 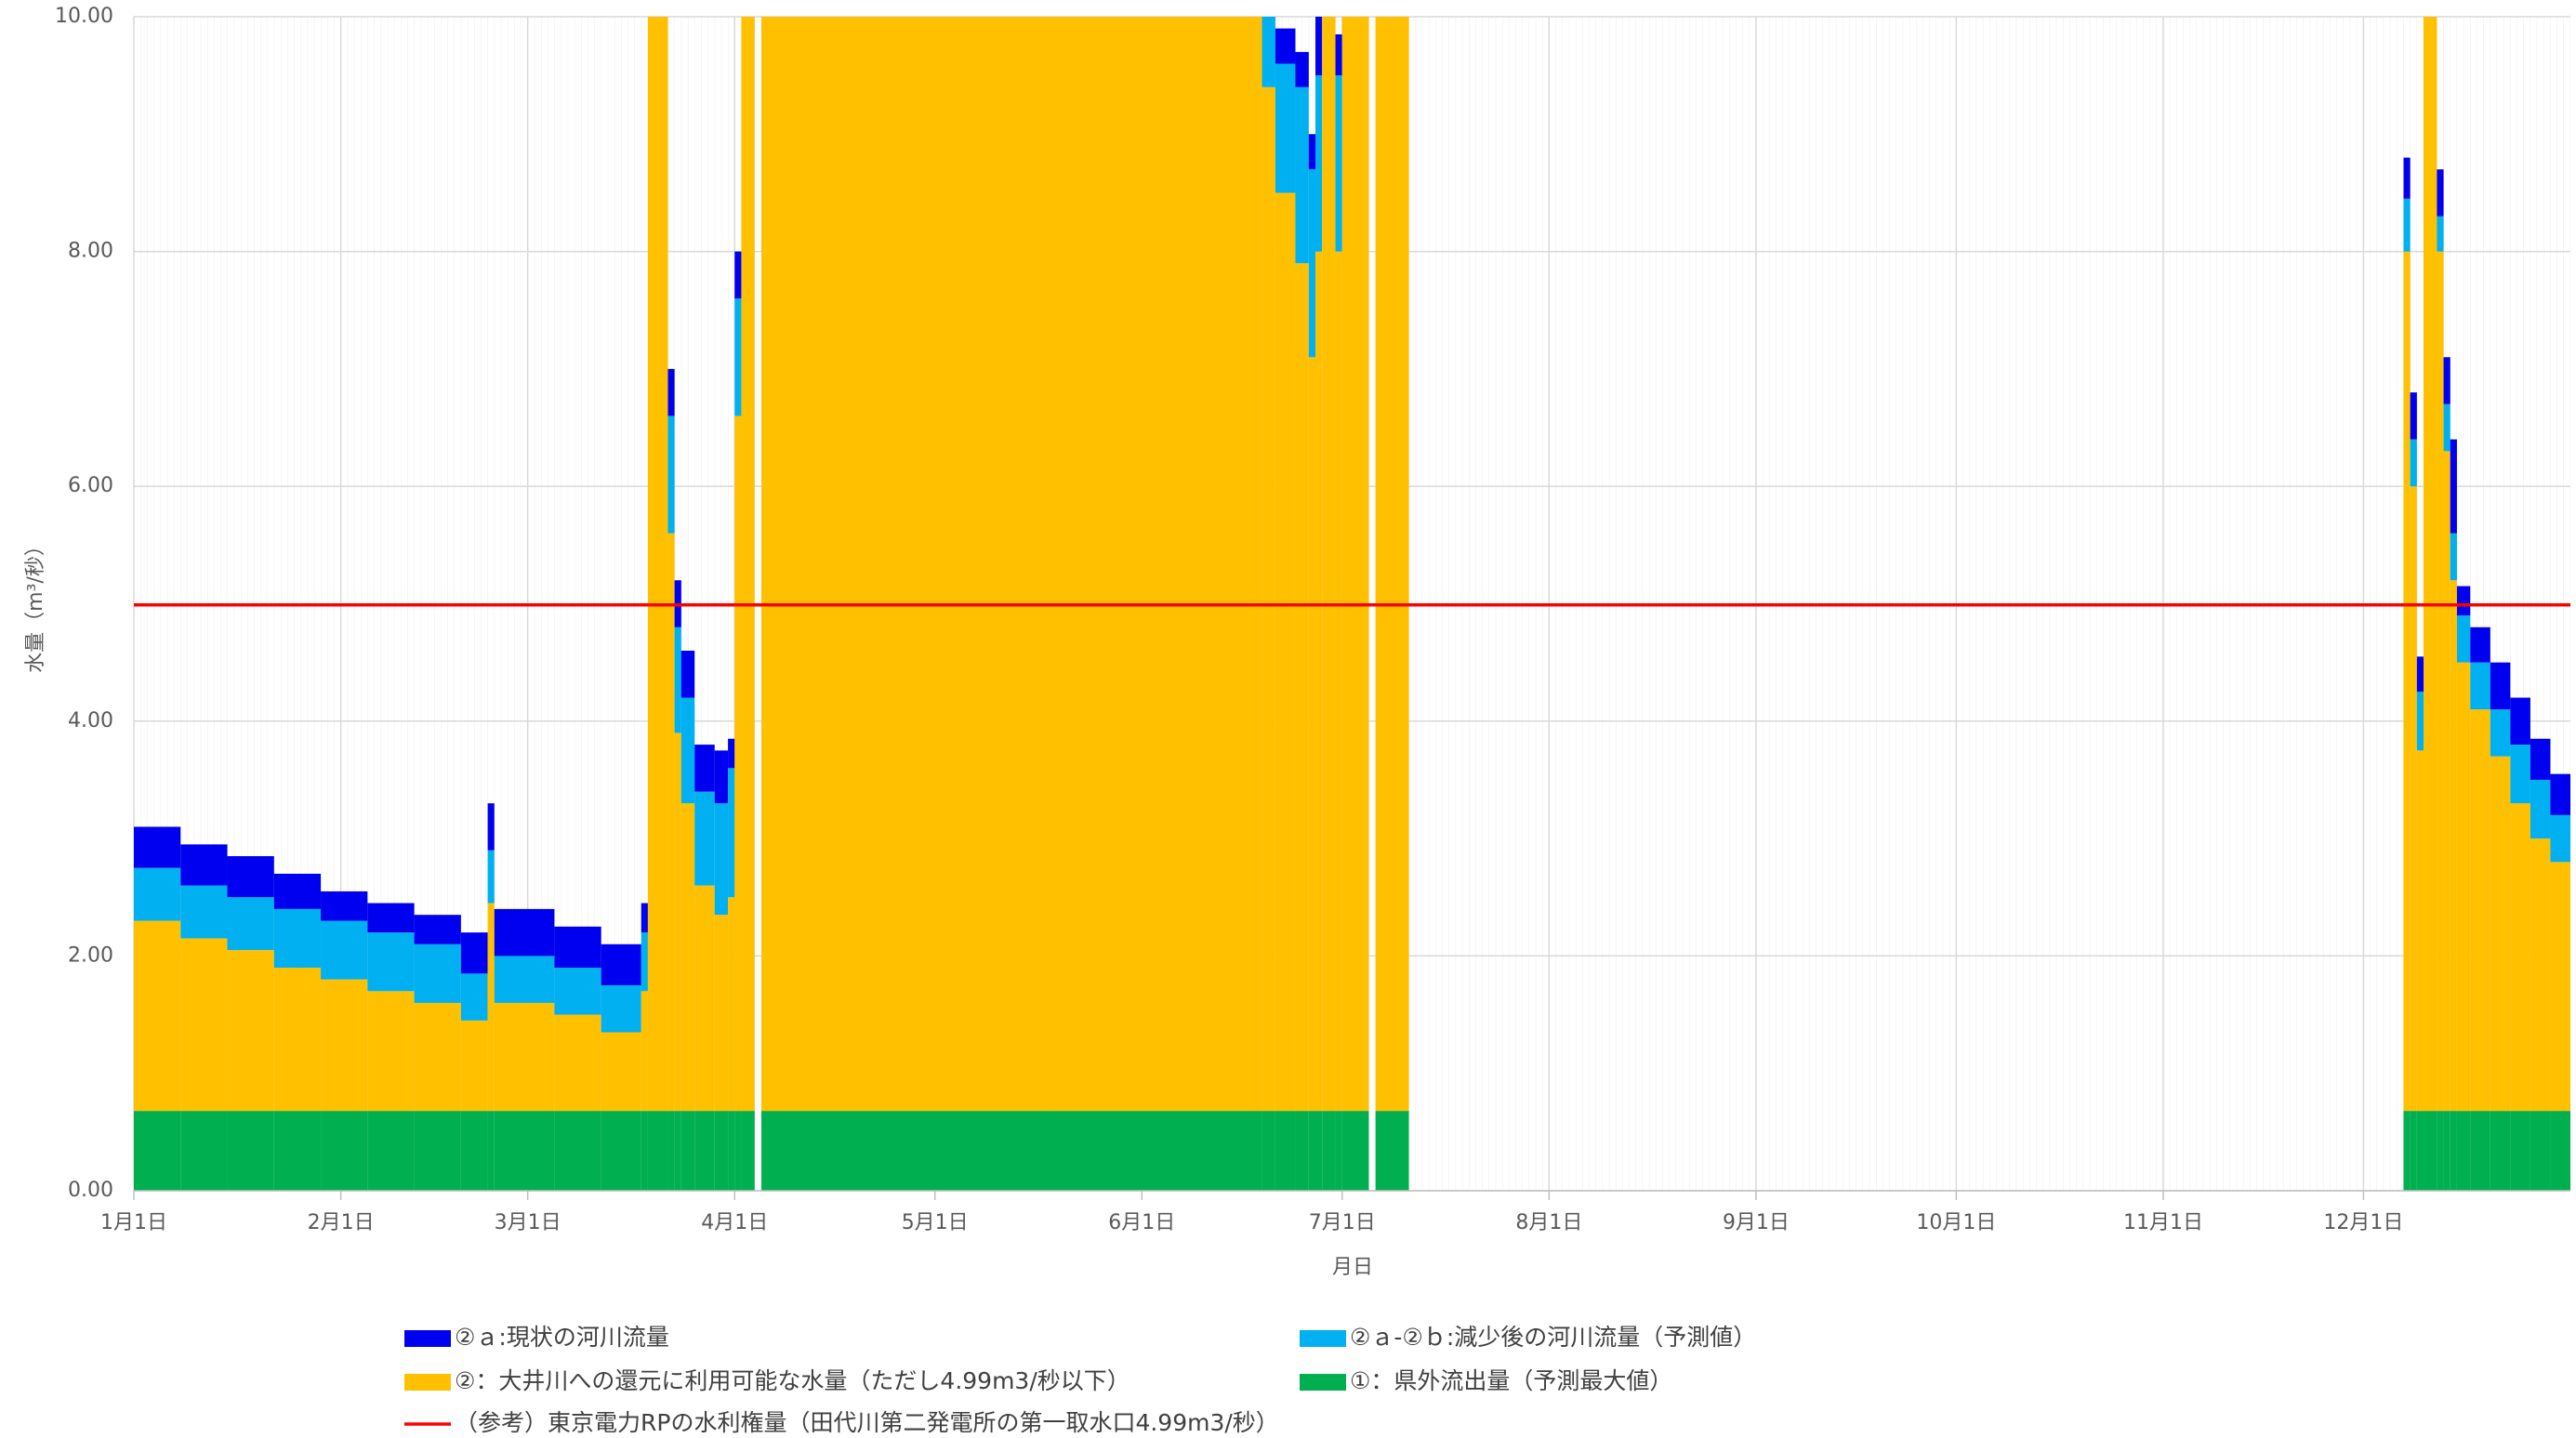 I want to click on x-tick-label: 9月1日, so click(x=1756, y=1223).